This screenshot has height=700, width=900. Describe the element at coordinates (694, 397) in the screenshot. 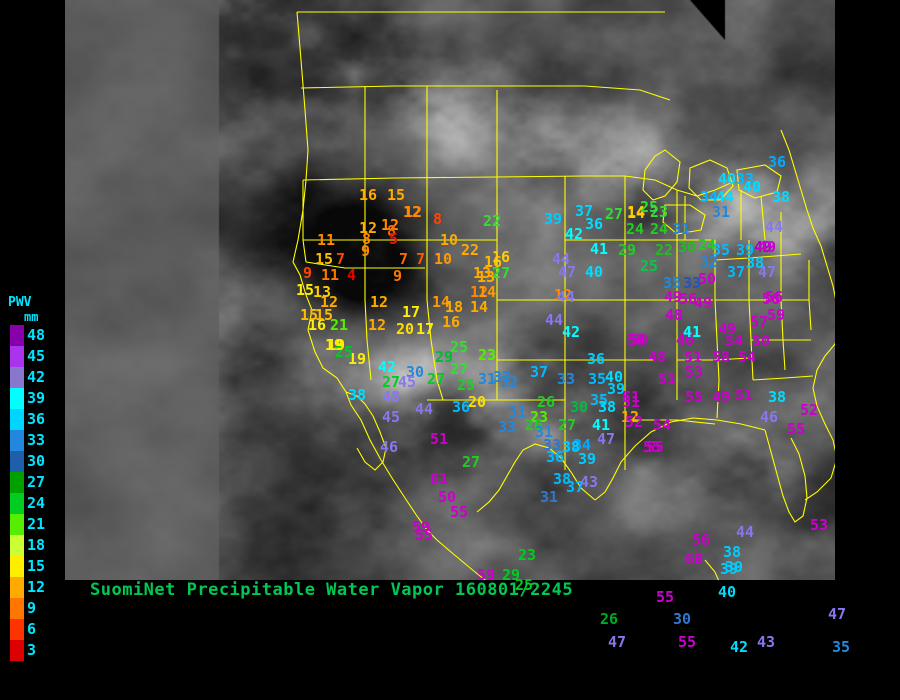

I see `pwv-station-value: 55` at that location.